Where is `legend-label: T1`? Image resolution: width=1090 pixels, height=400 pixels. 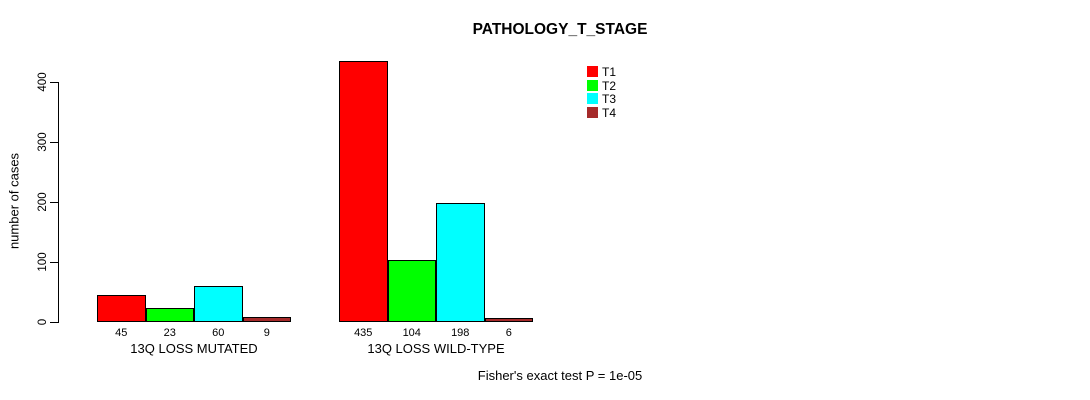 legend-label: T1 is located at coordinates (609, 72).